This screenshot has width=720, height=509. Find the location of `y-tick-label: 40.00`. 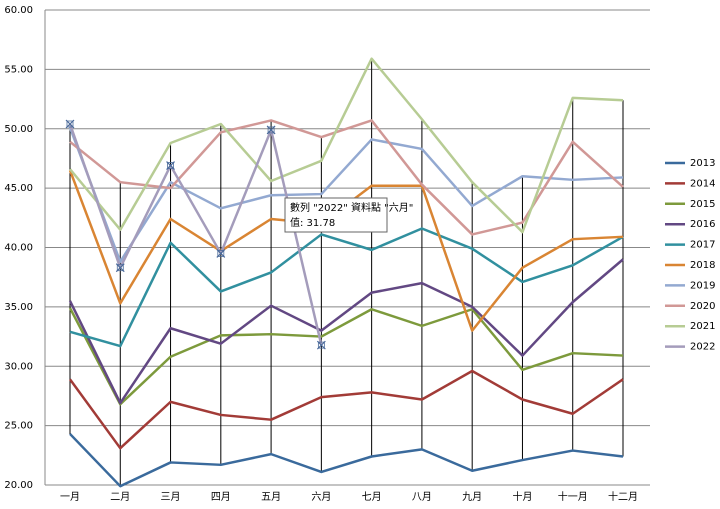

y-tick-label: 40.00 is located at coordinates (18, 248).